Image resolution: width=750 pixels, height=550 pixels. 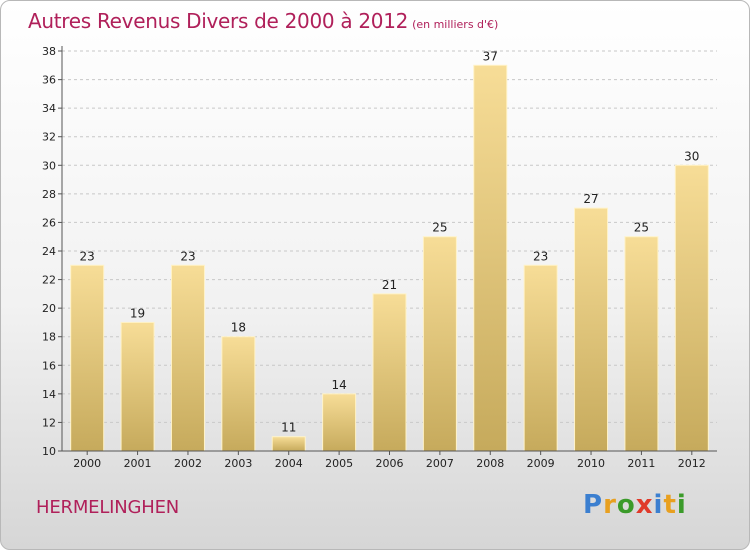 I want to click on value-label: 37, so click(x=490, y=56).